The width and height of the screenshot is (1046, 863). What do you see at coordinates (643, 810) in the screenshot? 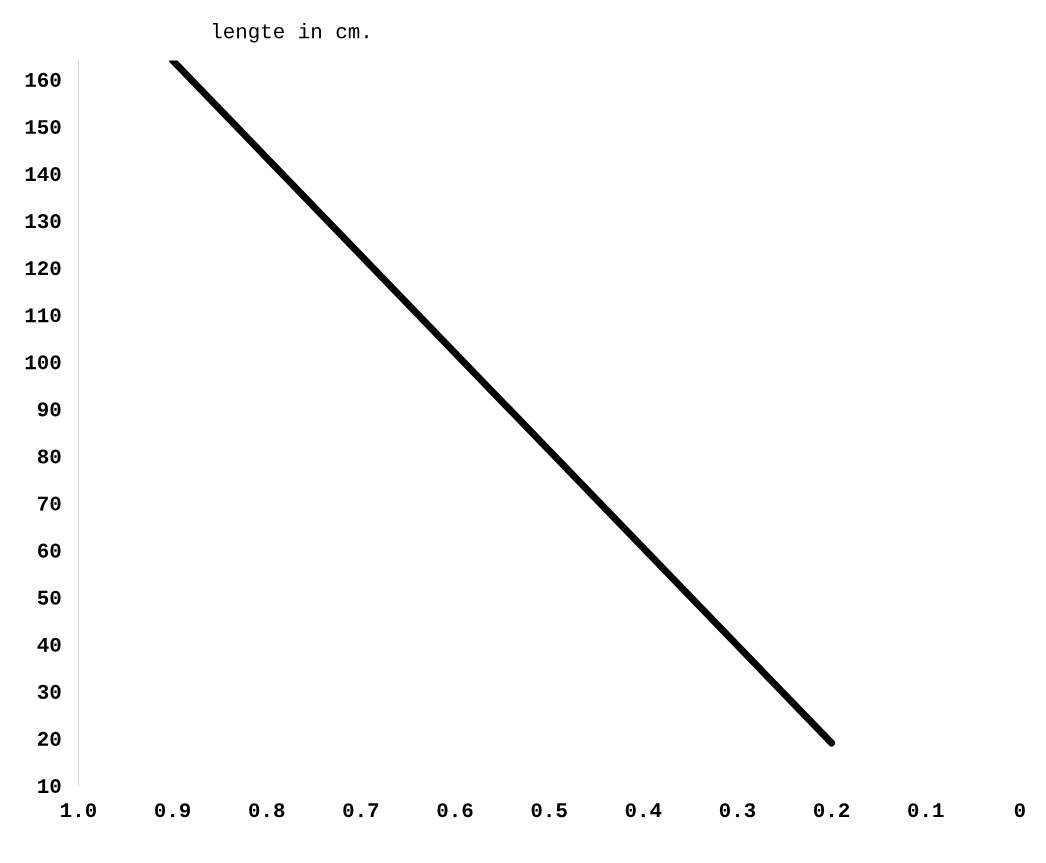
I see `x-tick-label: 0.4` at bounding box center [643, 810].